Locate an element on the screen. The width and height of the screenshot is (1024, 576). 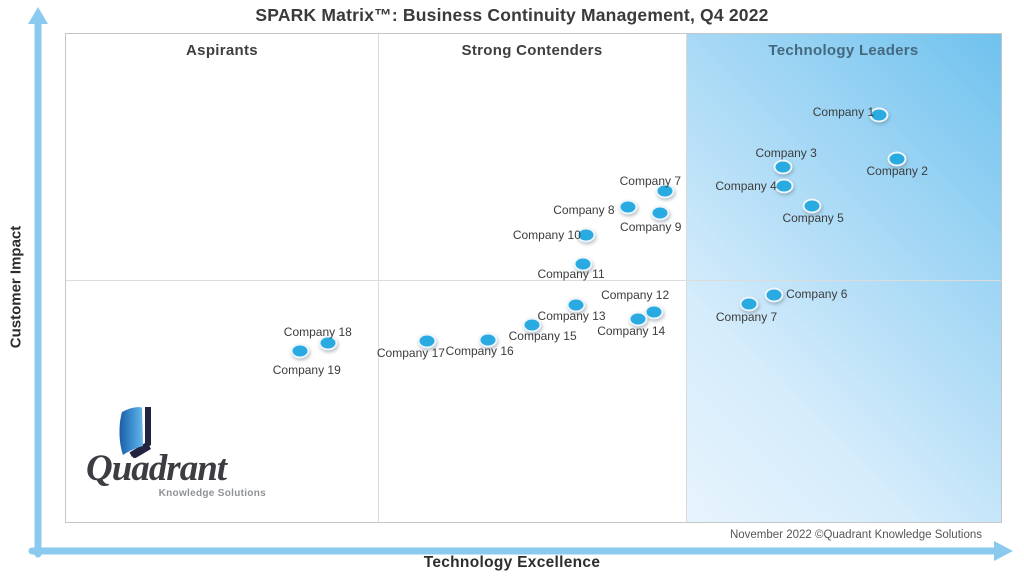
data-point-label: Company 18 is located at coordinates (317, 331).